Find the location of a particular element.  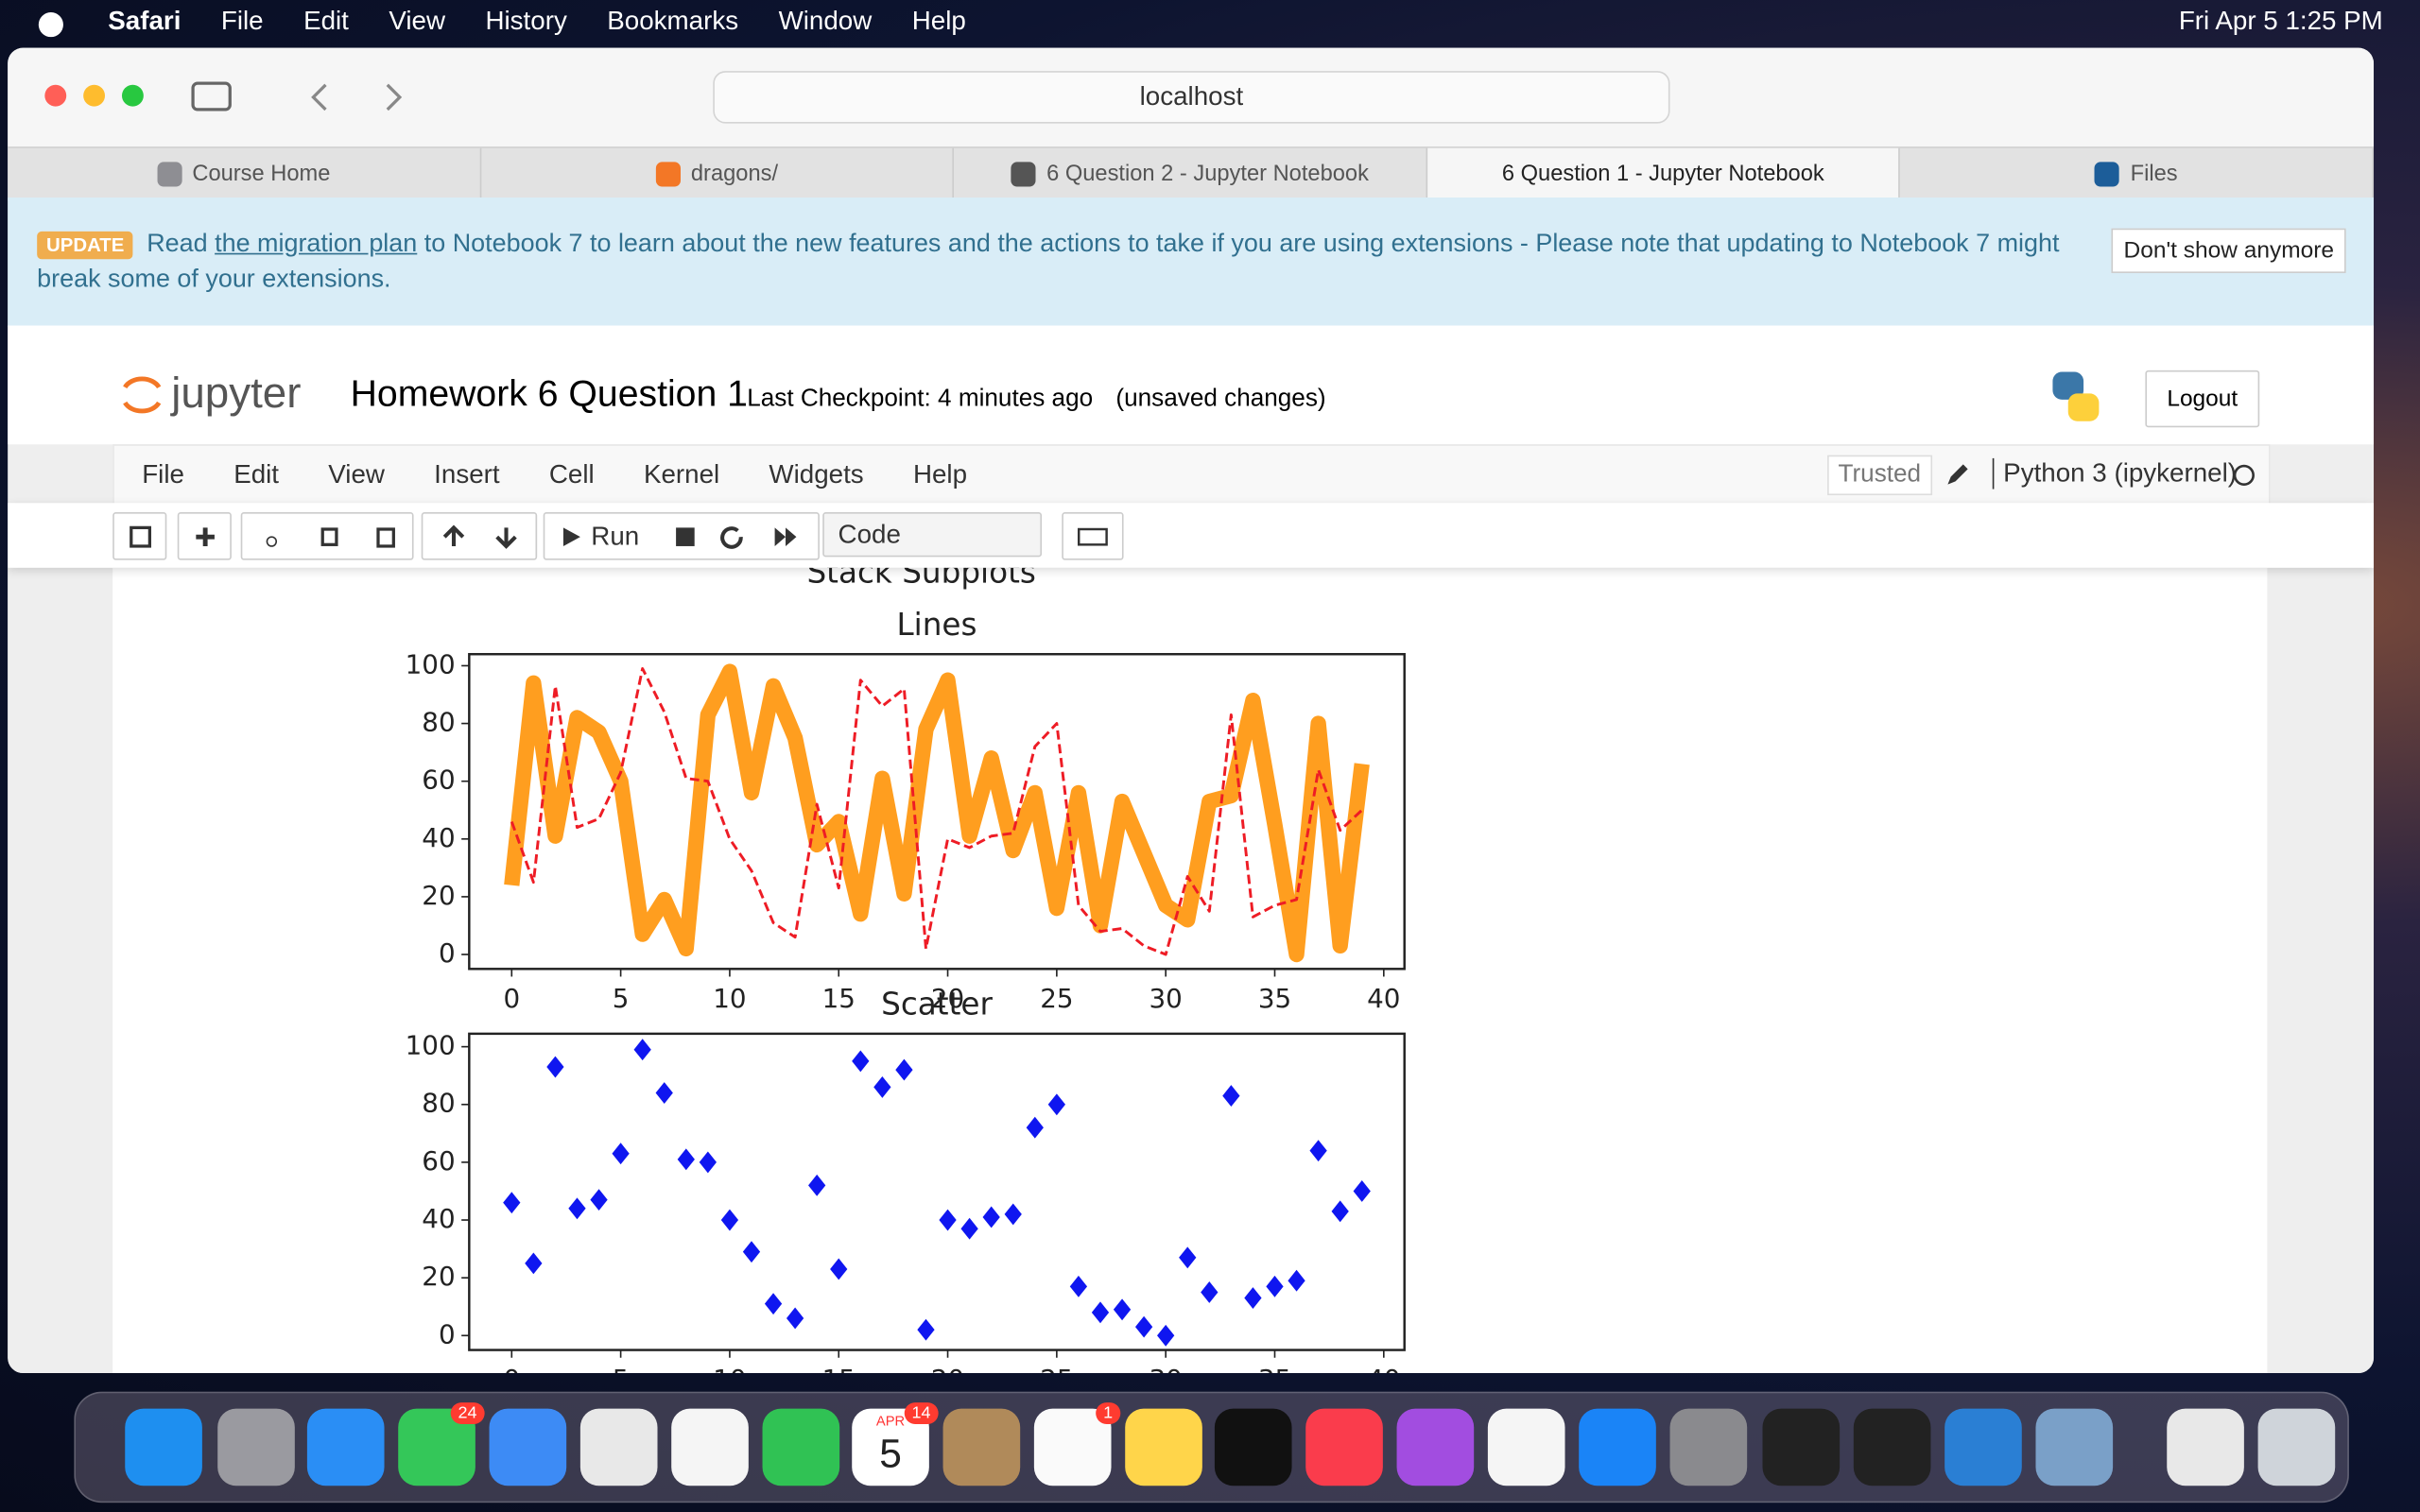

tab-title: 6 Question 1 - Jupyter Notebook is located at coordinates (1662, 173).